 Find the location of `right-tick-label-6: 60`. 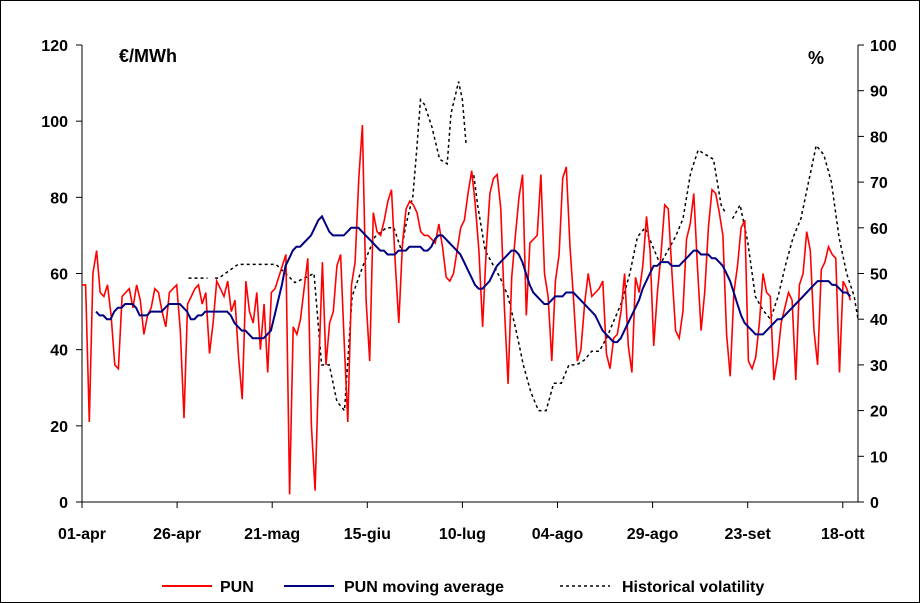

right-tick-label-6: 60 is located at coordinates (879, 229).